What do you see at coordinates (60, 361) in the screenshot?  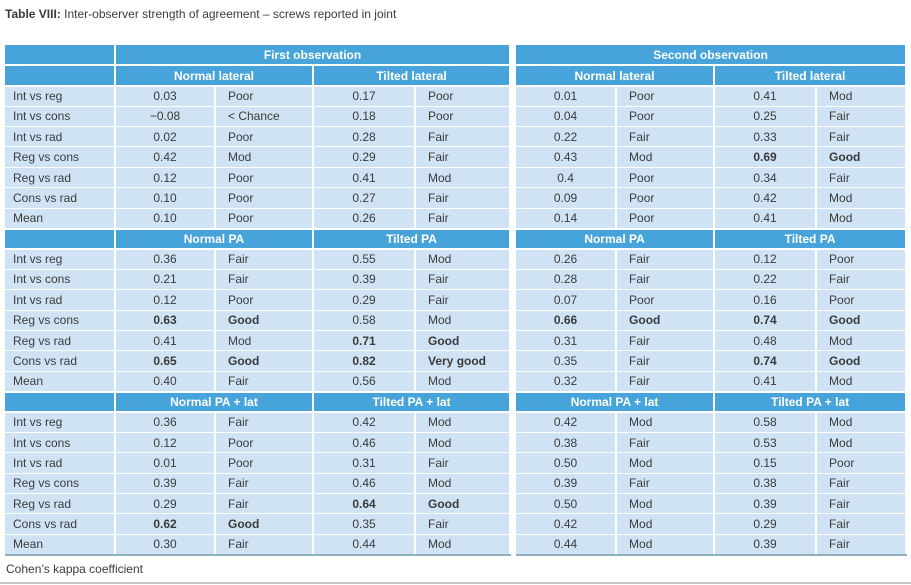 I see `row-label: Cons vs rad` at bounding box center [60, 361].